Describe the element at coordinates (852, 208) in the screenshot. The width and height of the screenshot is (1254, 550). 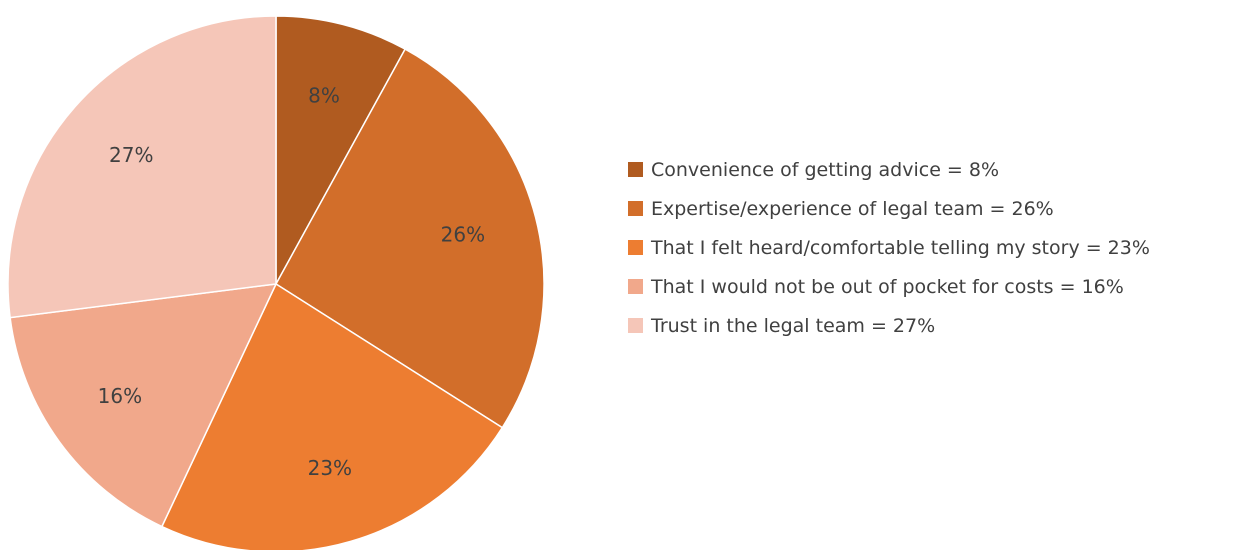
I see `legend-label-1: Expertise/experience of legal team = 26%` at that location.